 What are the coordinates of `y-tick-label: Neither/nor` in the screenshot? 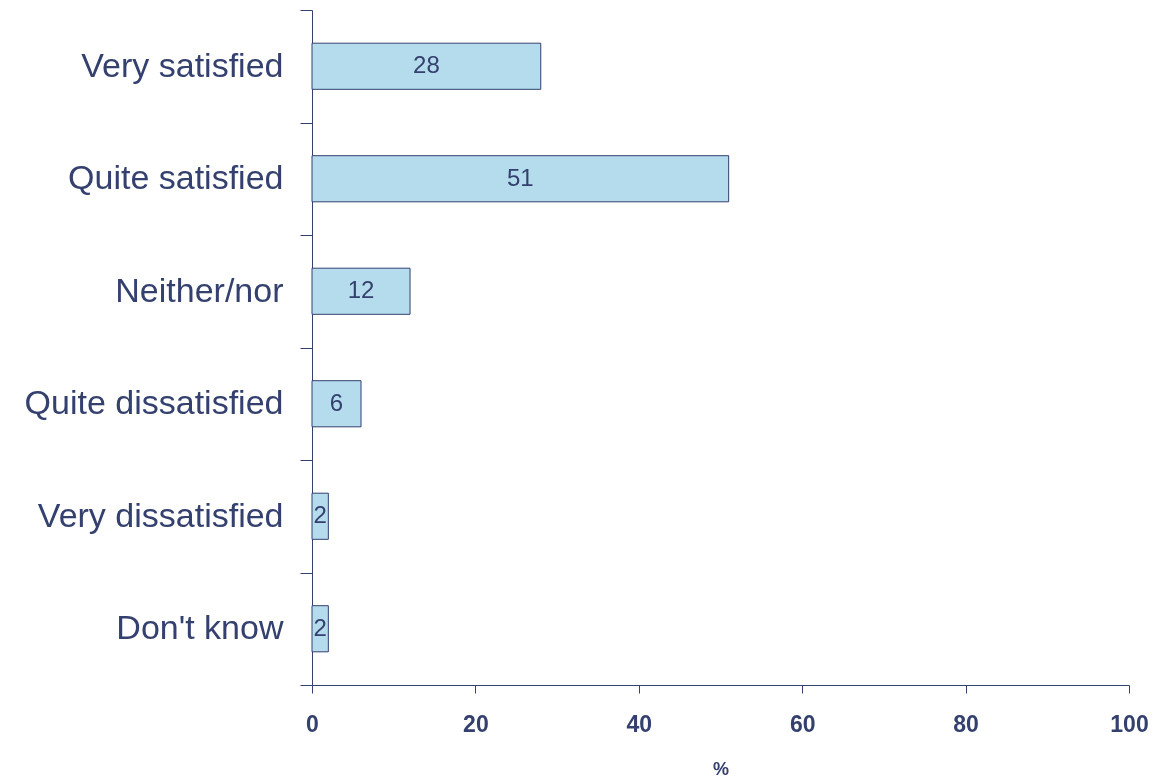 It's located at (199, 289).